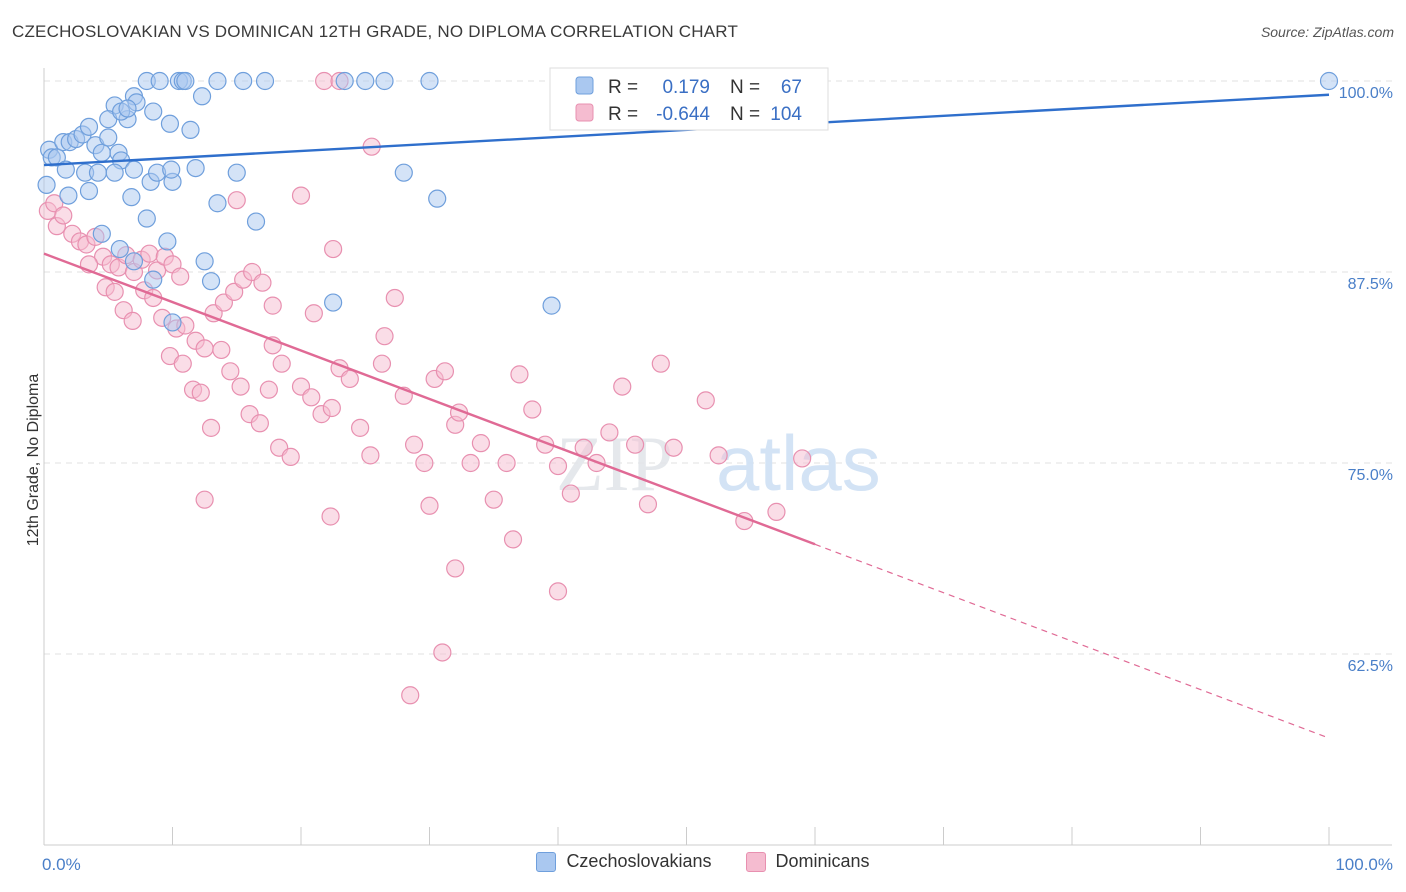  I want to click on y-tick-label: 87.5%, so click(1370, 284).